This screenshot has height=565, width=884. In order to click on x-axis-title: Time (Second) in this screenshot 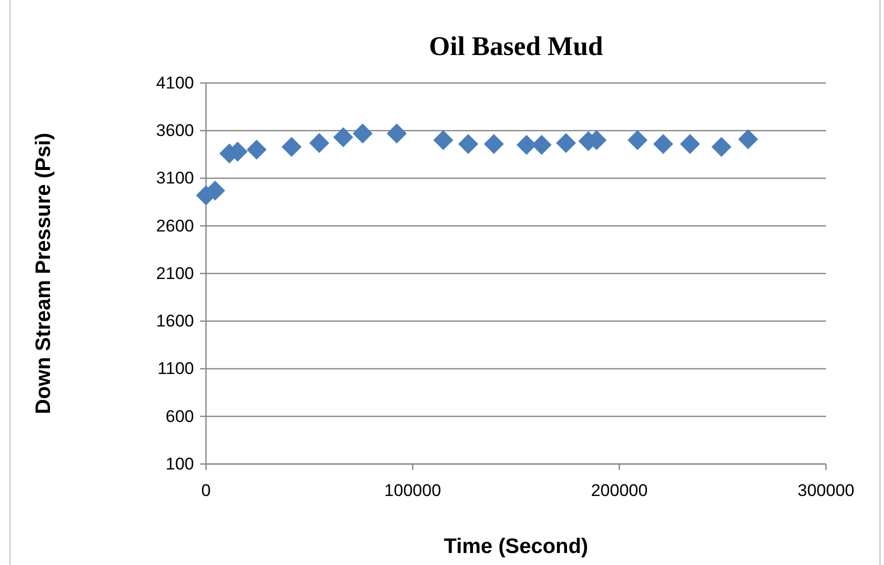, I will do `click(516, 546)`.